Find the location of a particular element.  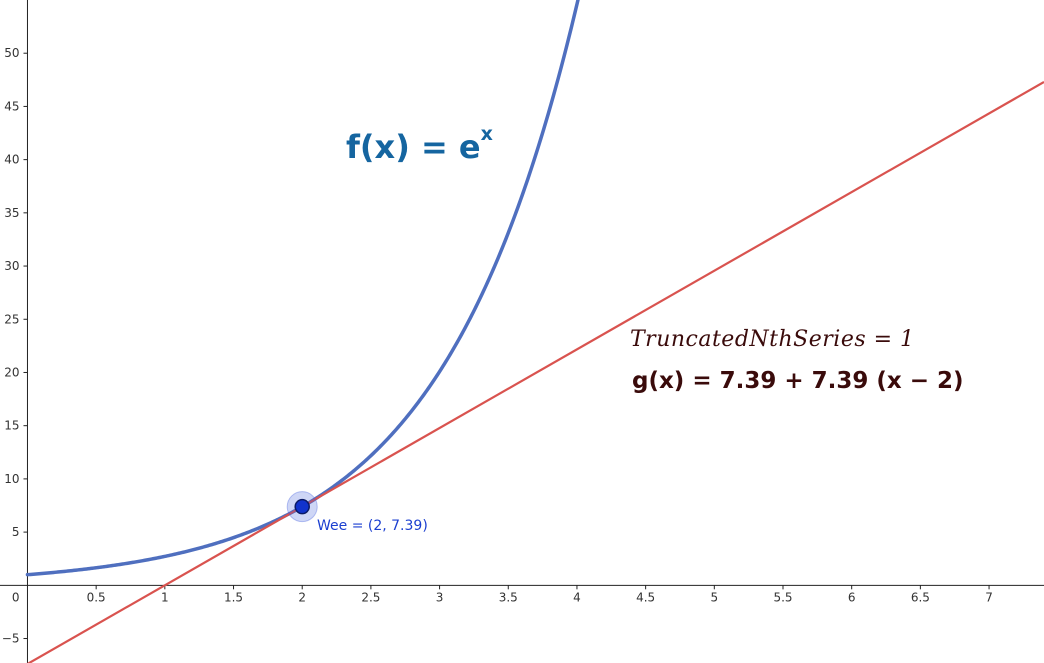

y-tick-label: 10 is located at coordinates (11, 479).